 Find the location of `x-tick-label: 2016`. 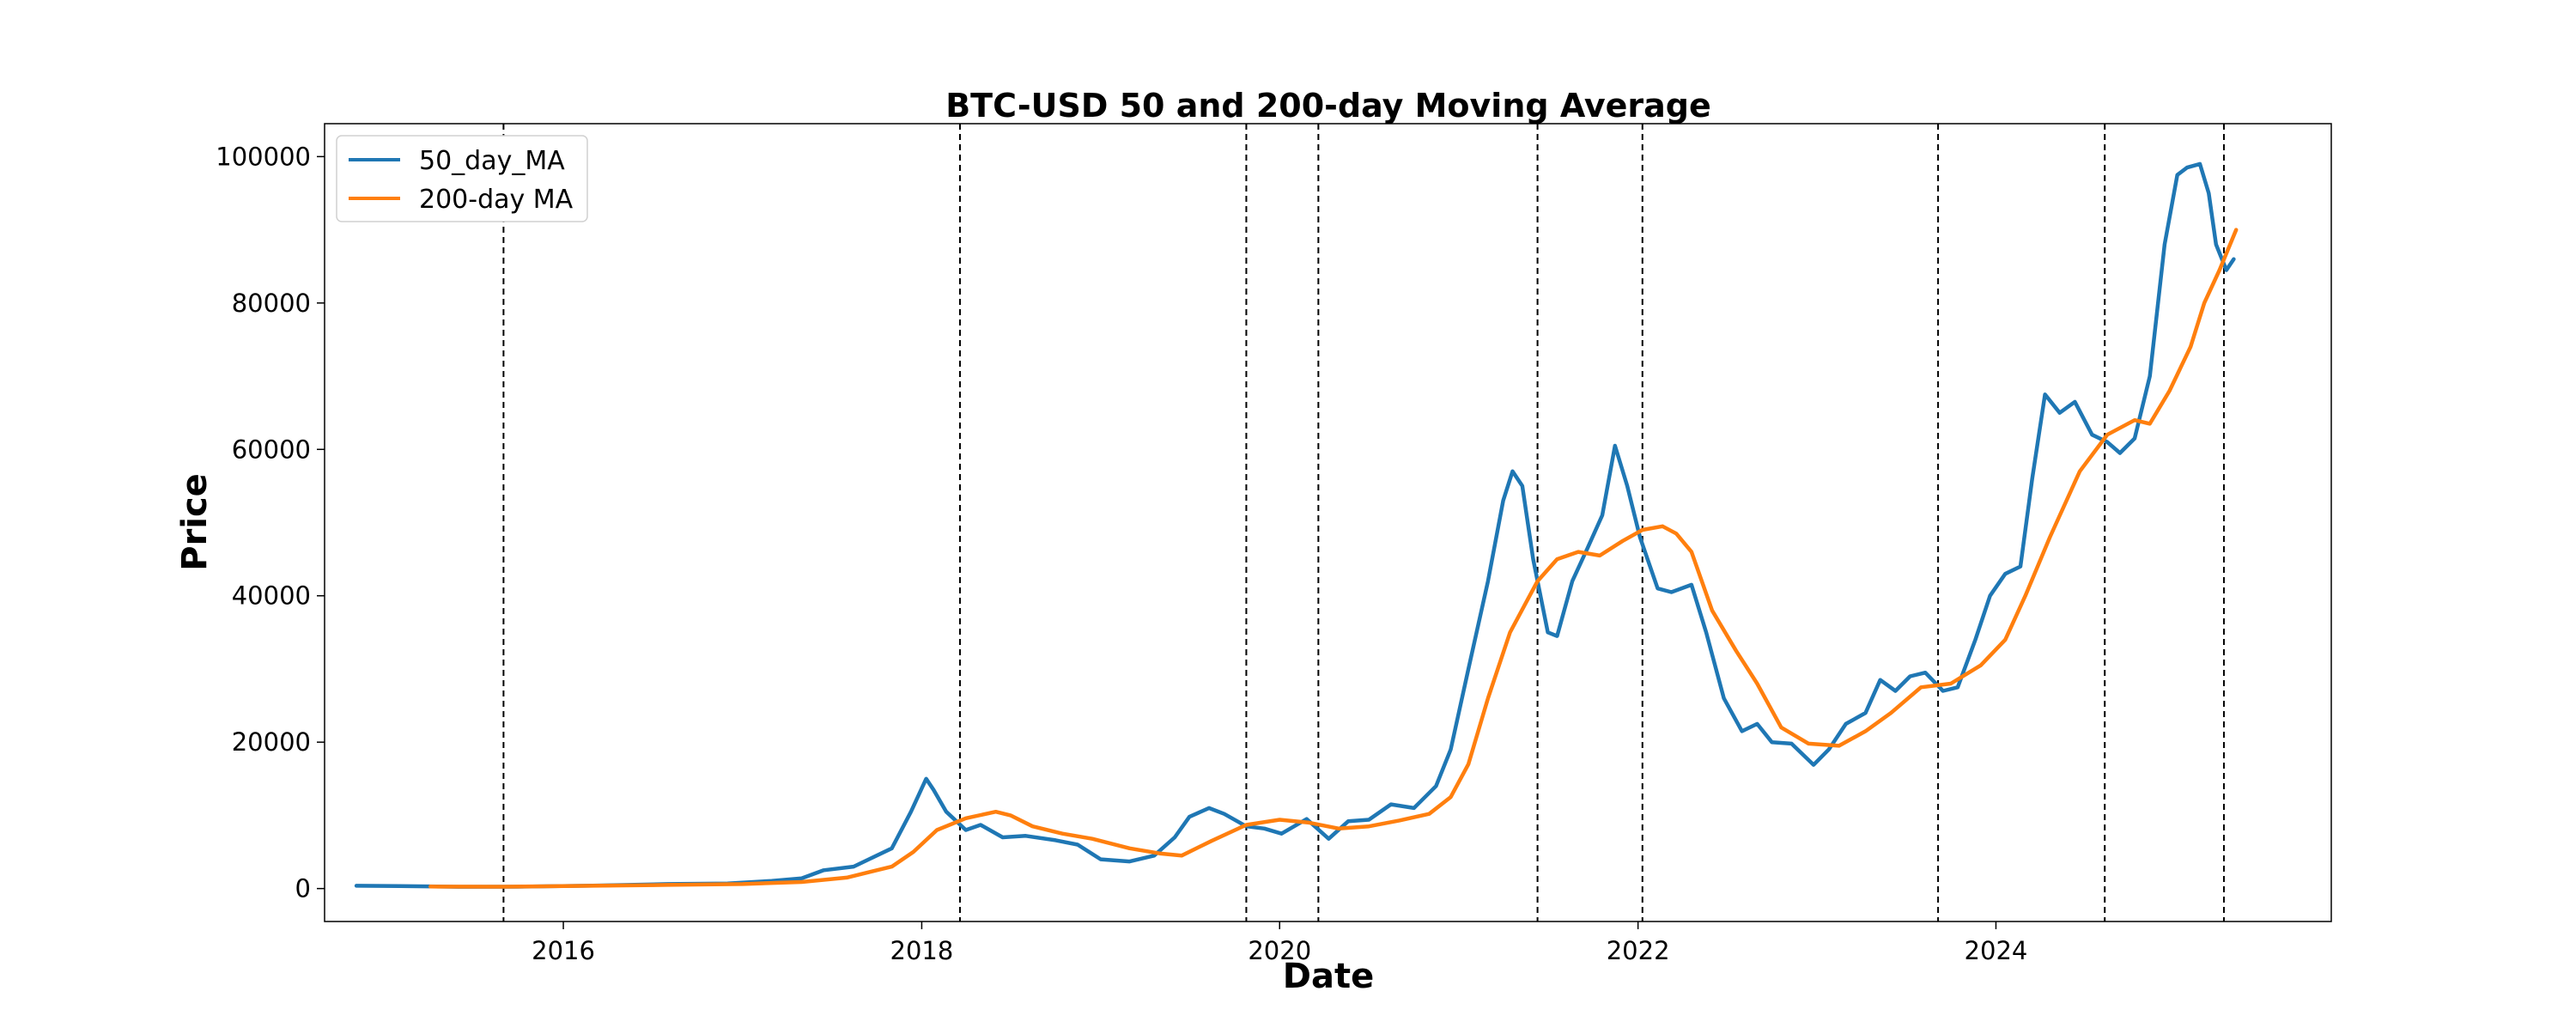

x-tick-label: 2016 is located at coordinates (563, 950).